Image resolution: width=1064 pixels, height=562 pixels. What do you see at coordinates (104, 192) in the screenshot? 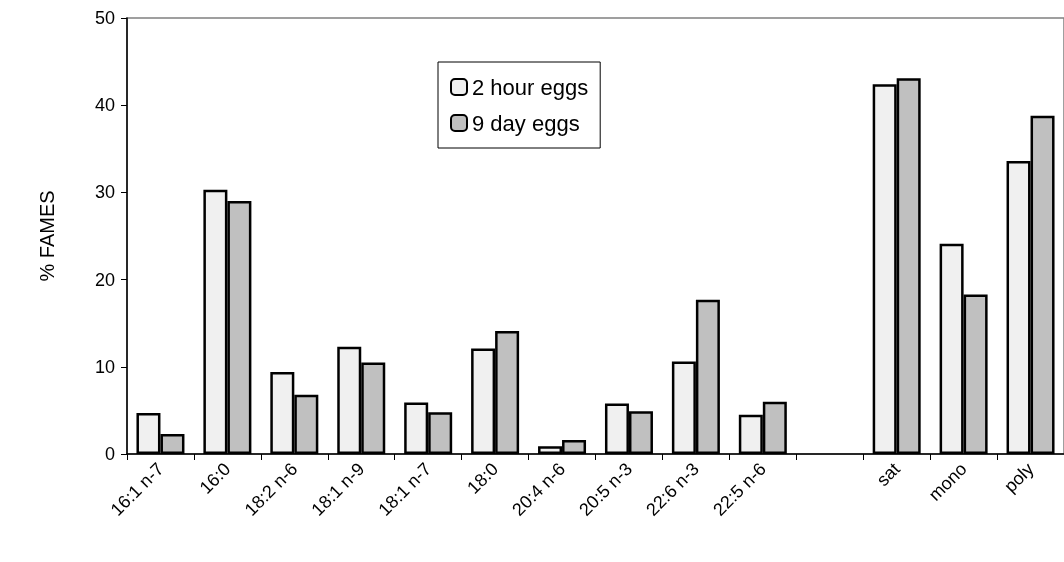
I see `y-tick-label: 30` at bounding box center [104, 192].